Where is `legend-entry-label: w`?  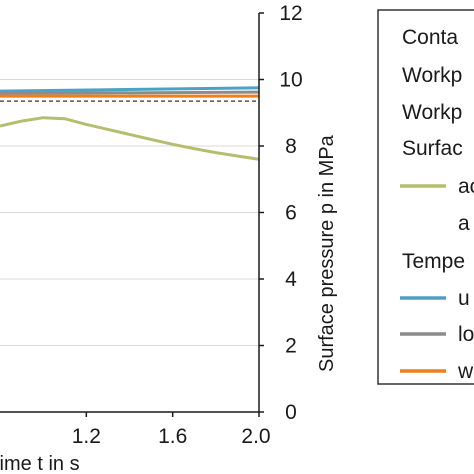
legend-entry-label: w is located at coordinates (465, 371).